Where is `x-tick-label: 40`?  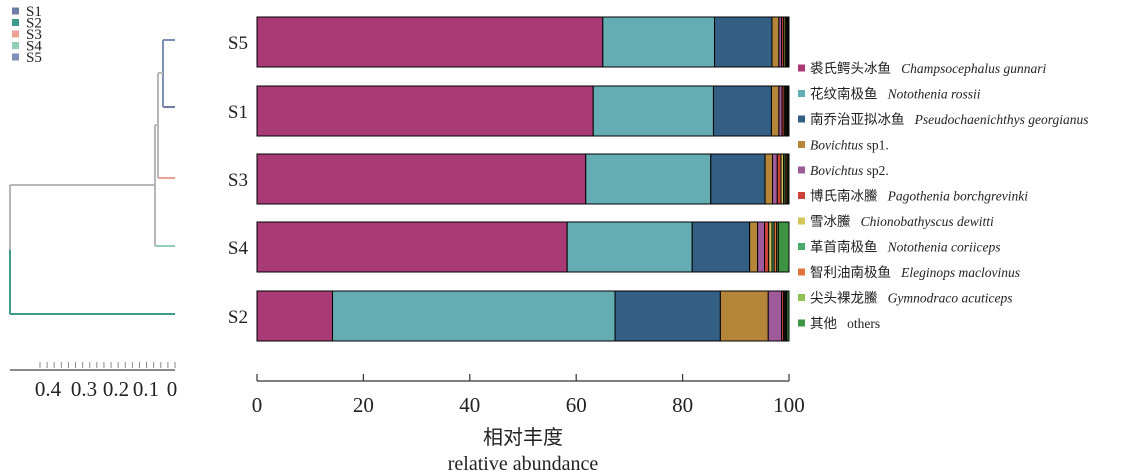
x-tick-label: 40 is located at coordinates (469, 405).